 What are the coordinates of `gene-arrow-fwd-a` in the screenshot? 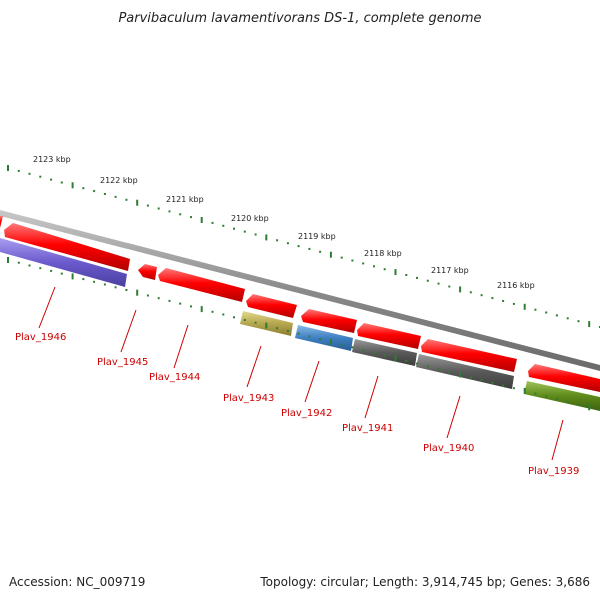 It's located at (1, 222).